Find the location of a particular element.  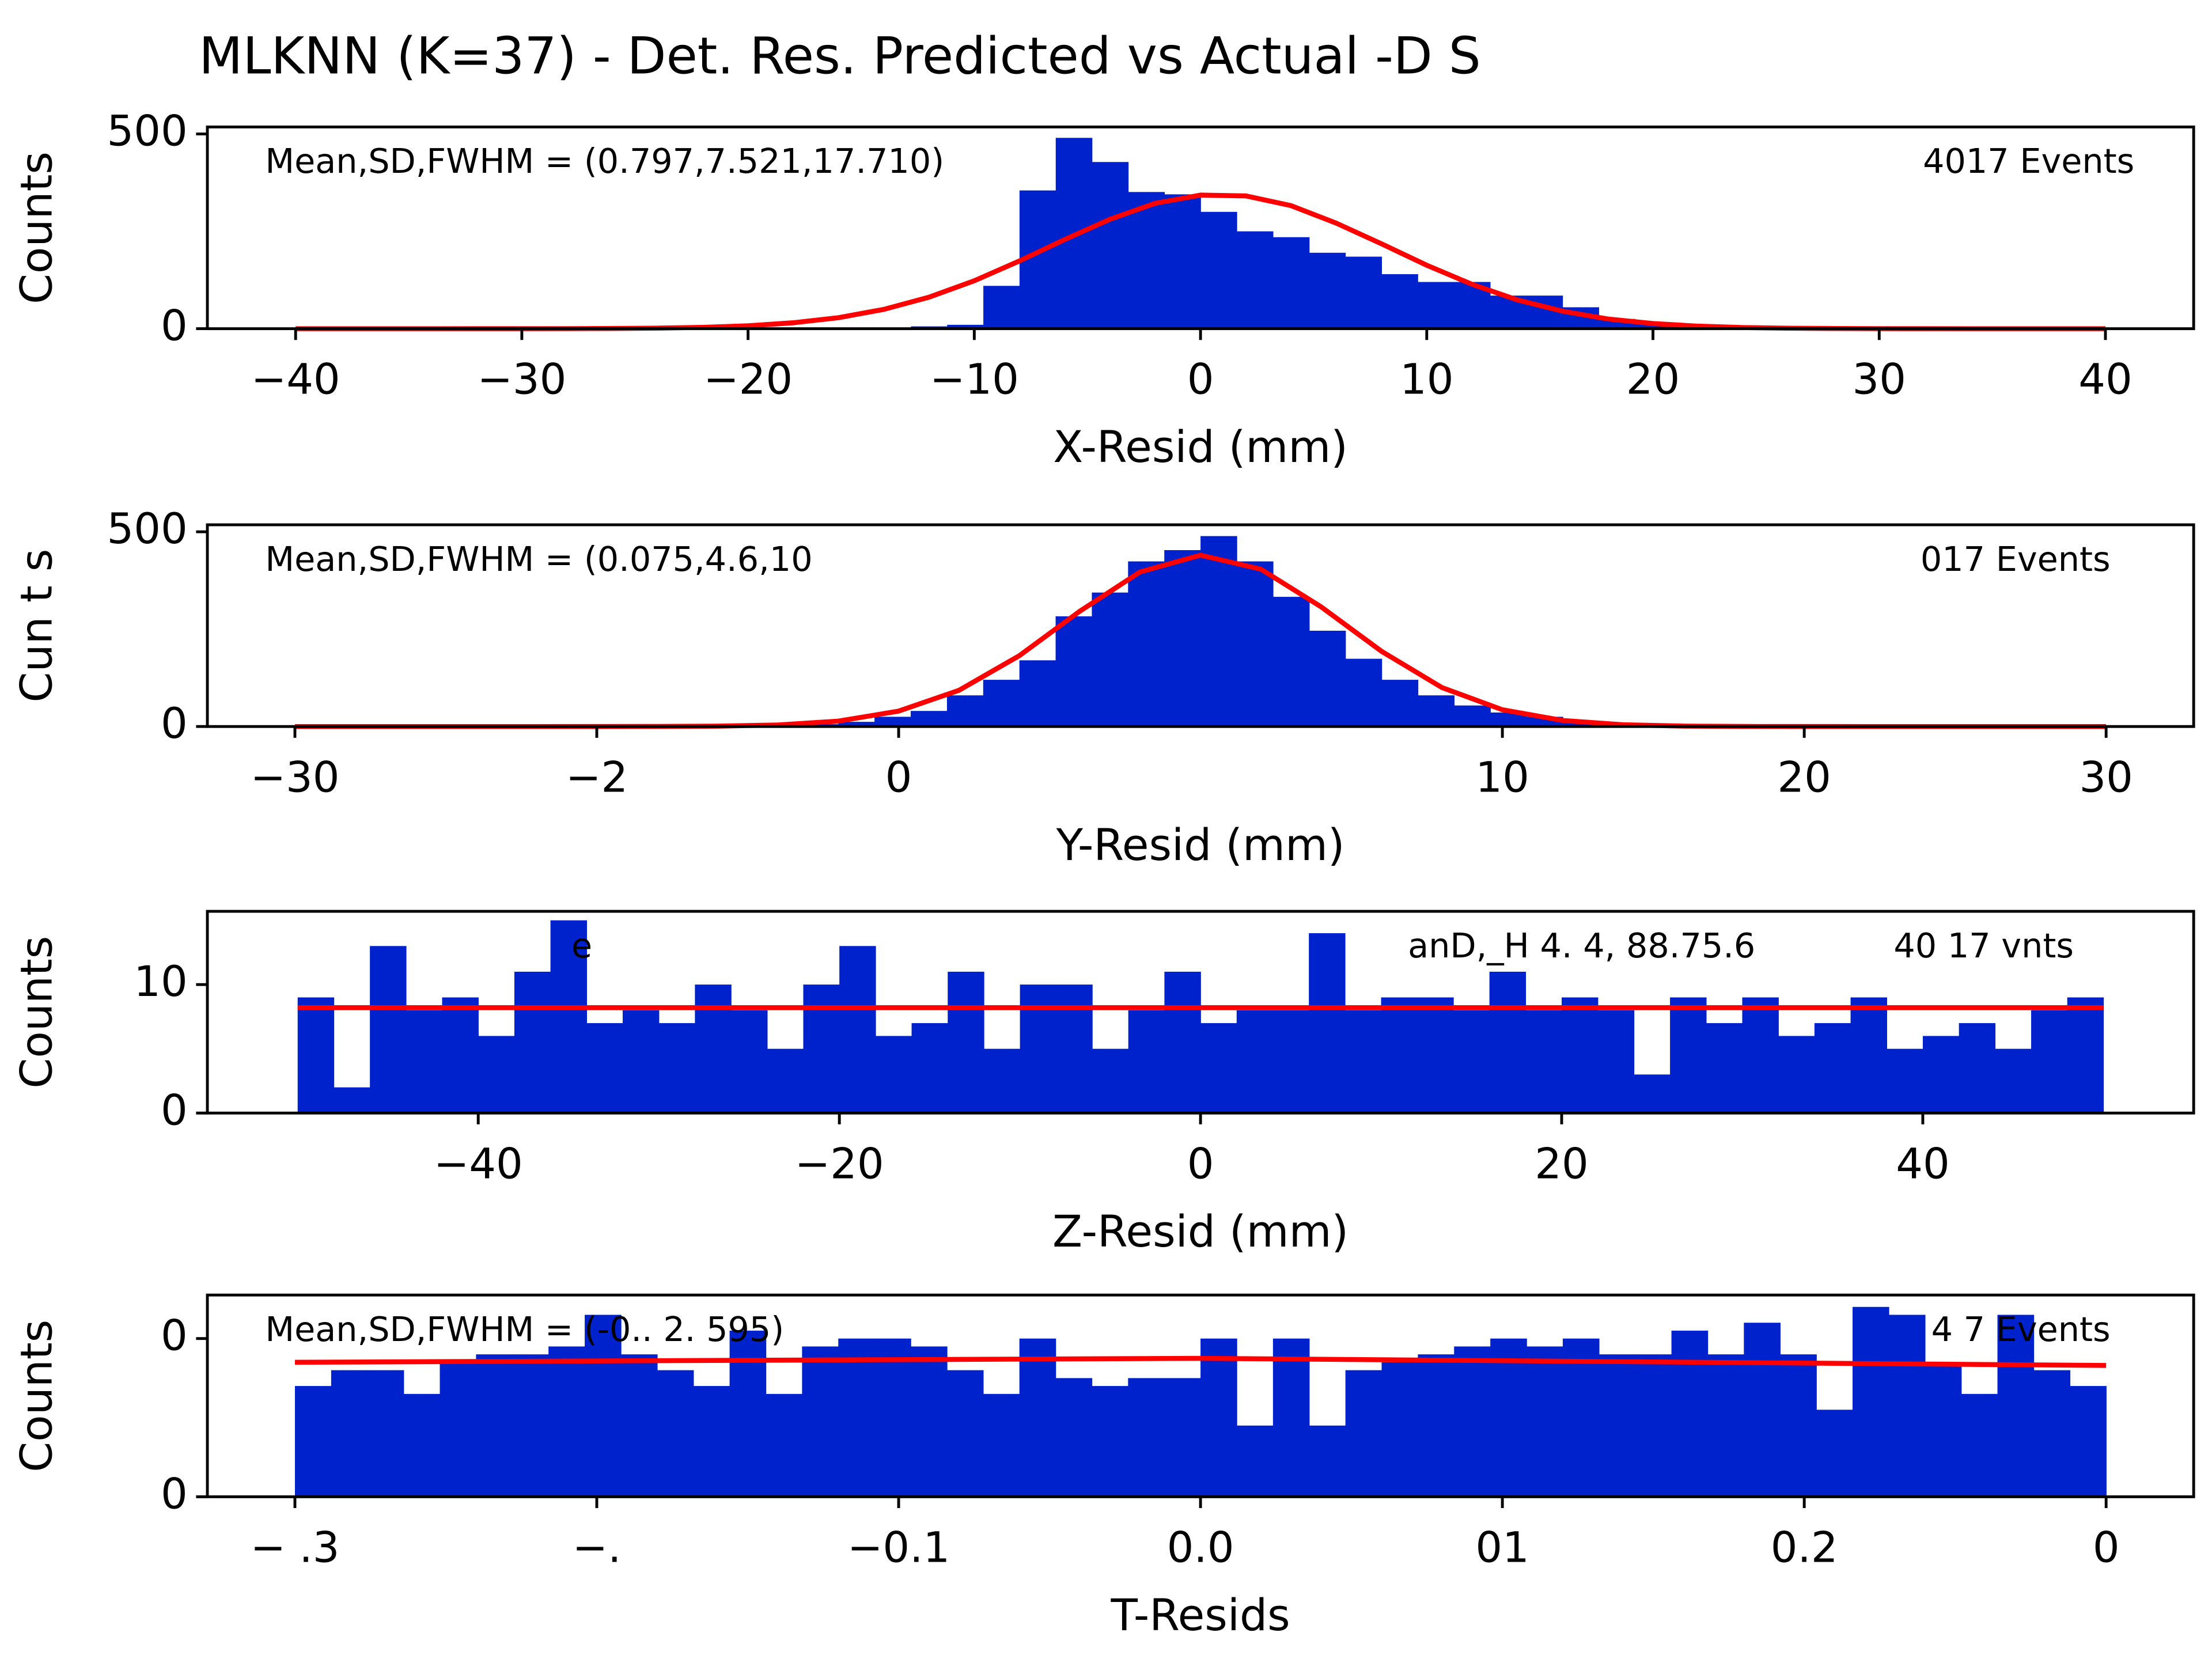

y-tick-label: 500 is located at coordinates (147, 131).